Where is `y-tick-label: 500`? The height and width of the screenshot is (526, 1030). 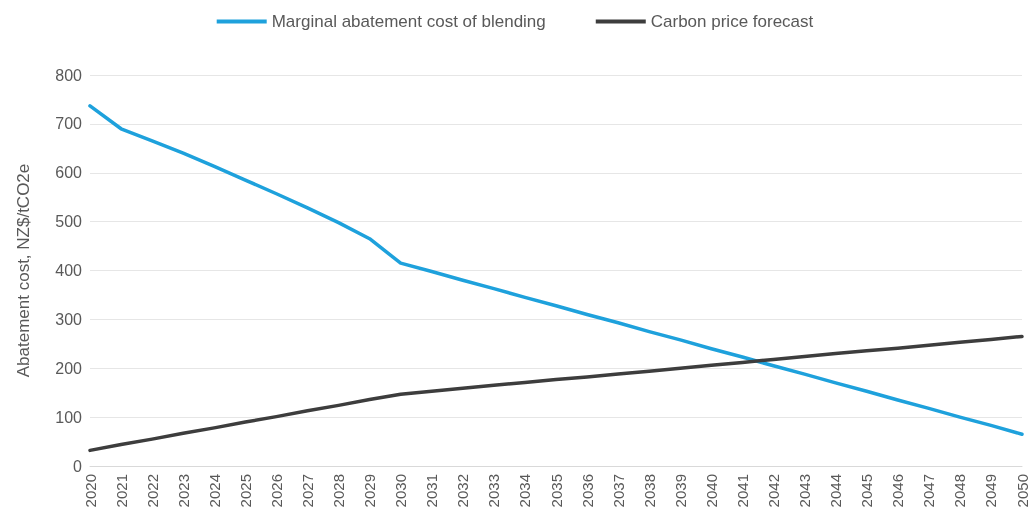 y-tick-label: 500 is located at coordinates (69, 222).